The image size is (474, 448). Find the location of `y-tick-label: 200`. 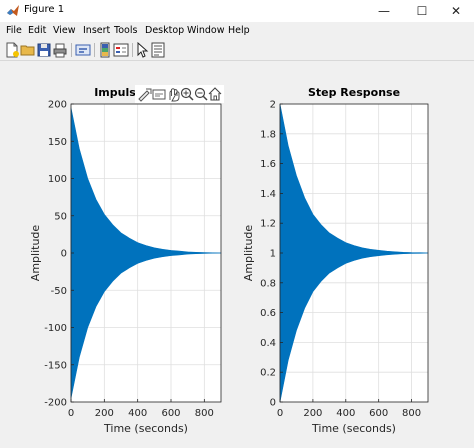

y-tick-label: 200 is located at coordinates (57, 105).